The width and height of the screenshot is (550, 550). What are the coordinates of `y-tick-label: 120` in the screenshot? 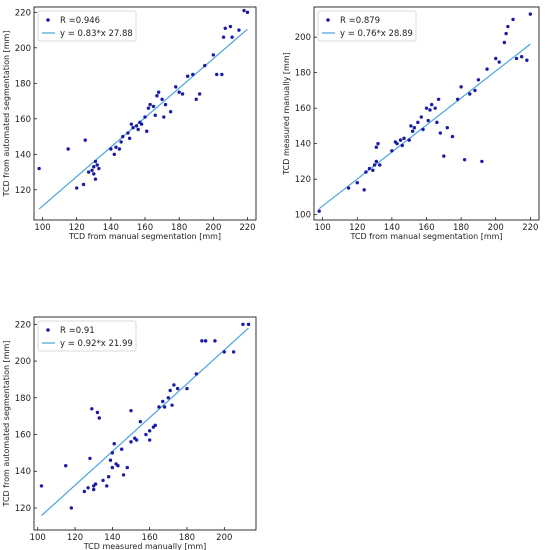 It's located at (303, 180).